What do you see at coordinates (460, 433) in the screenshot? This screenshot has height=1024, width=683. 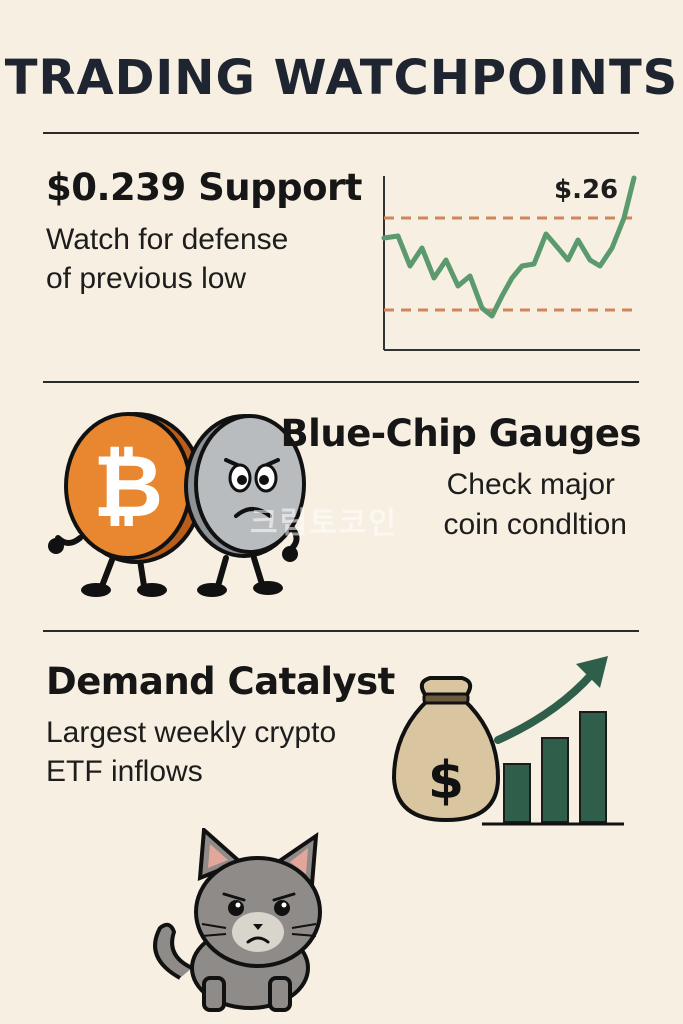 I see `blue-chip-heading: Blue-Chip Gauges` at bounding box center [460, 433].